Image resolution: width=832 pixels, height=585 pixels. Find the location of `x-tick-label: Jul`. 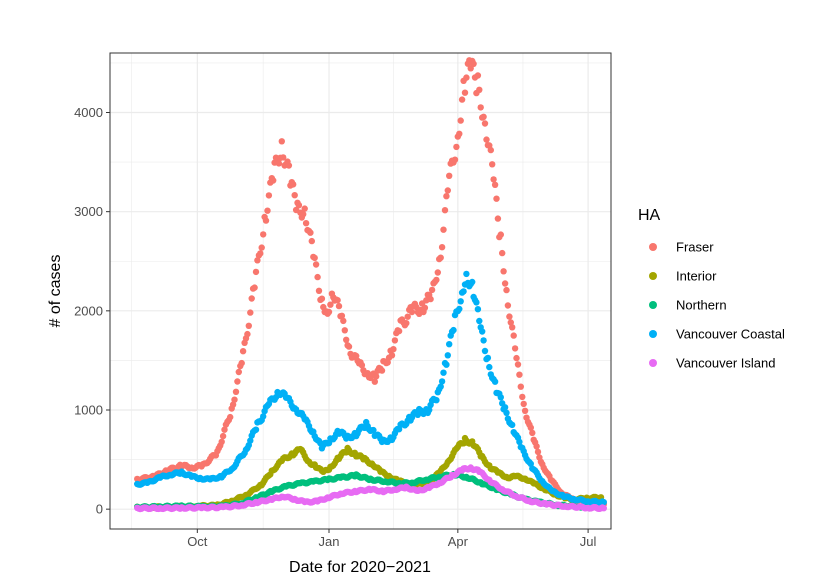

x-tick-label: Jul is located at coordinates (588, 541).